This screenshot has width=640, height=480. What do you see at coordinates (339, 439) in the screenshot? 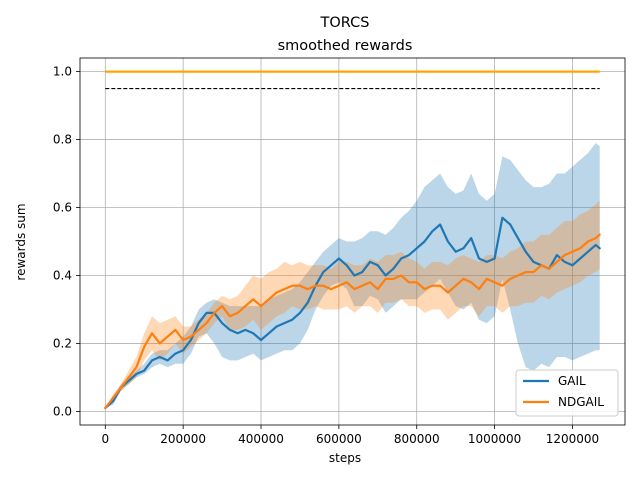
I see `x-tick-label: 600000` at bounding box center [339, 439].